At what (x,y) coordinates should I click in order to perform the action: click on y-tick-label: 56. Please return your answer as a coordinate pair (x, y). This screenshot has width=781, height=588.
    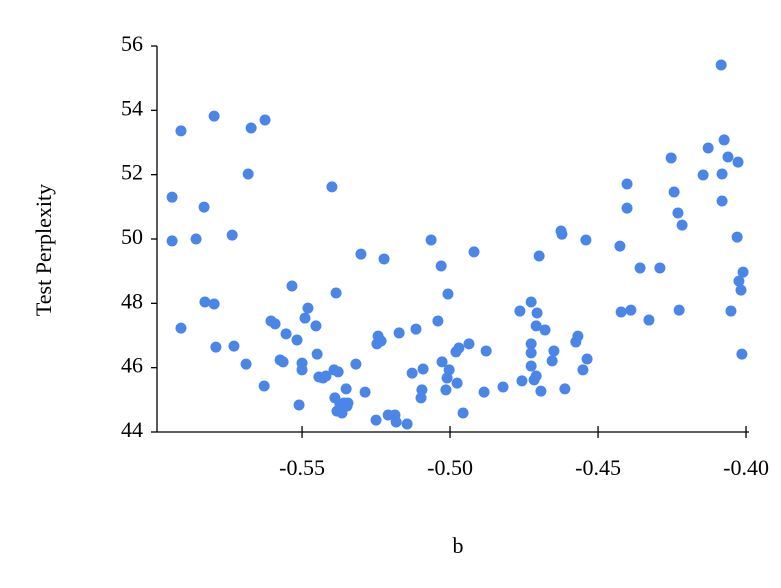
    Looking at the image, I should click on (132, 43).